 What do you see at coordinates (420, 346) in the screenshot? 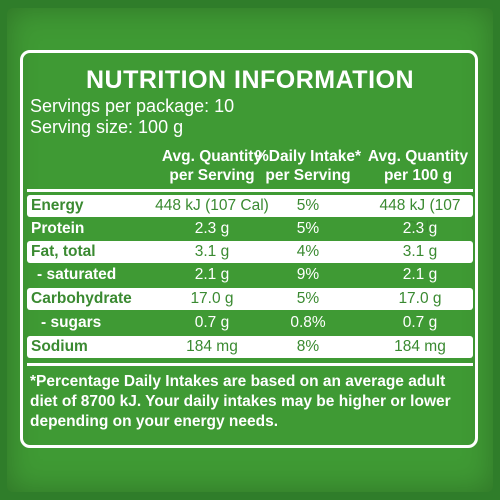
I see `per-100g-value: 184 mg` at bounding box center [420, 346].